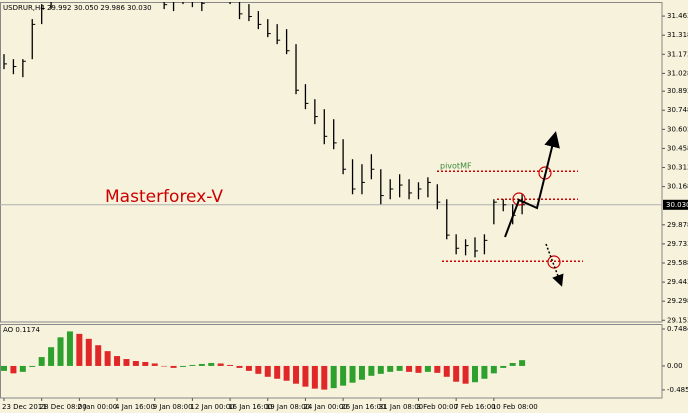 This screenshot has height=413, width=688. I want to click on y-tick-label: 29.298, so click(677, 301).